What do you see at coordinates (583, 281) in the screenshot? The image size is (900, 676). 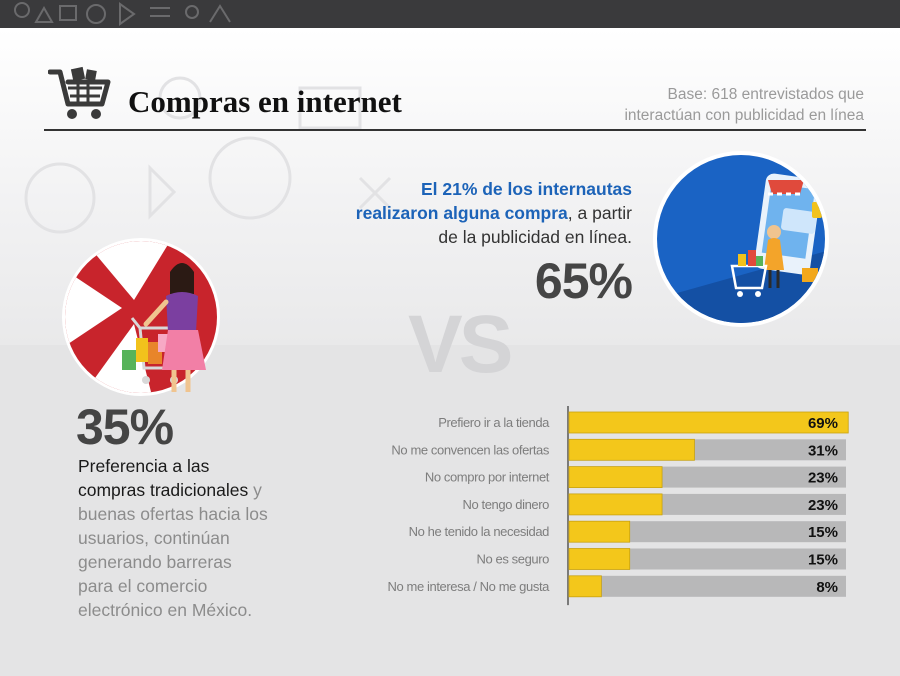 I see `online-percent: 65%` at bounding box center [583, 281].